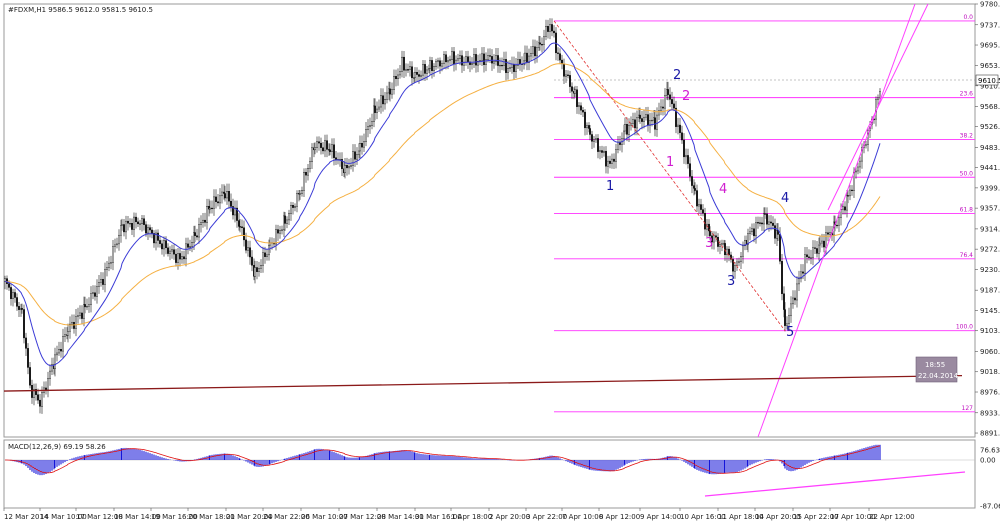  What do you see at coordinates (362, 517) in the screenshot?
I see `time-tick-label: 27 Mar 12:00` at bounding box center [362, 517].